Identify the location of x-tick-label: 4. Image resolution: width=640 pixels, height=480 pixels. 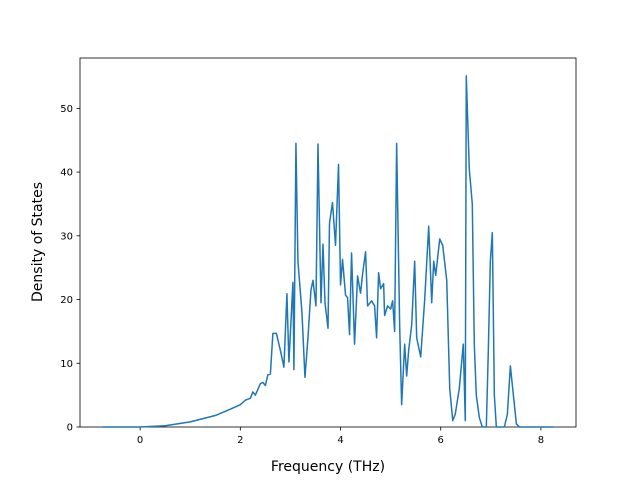
(340, 440).